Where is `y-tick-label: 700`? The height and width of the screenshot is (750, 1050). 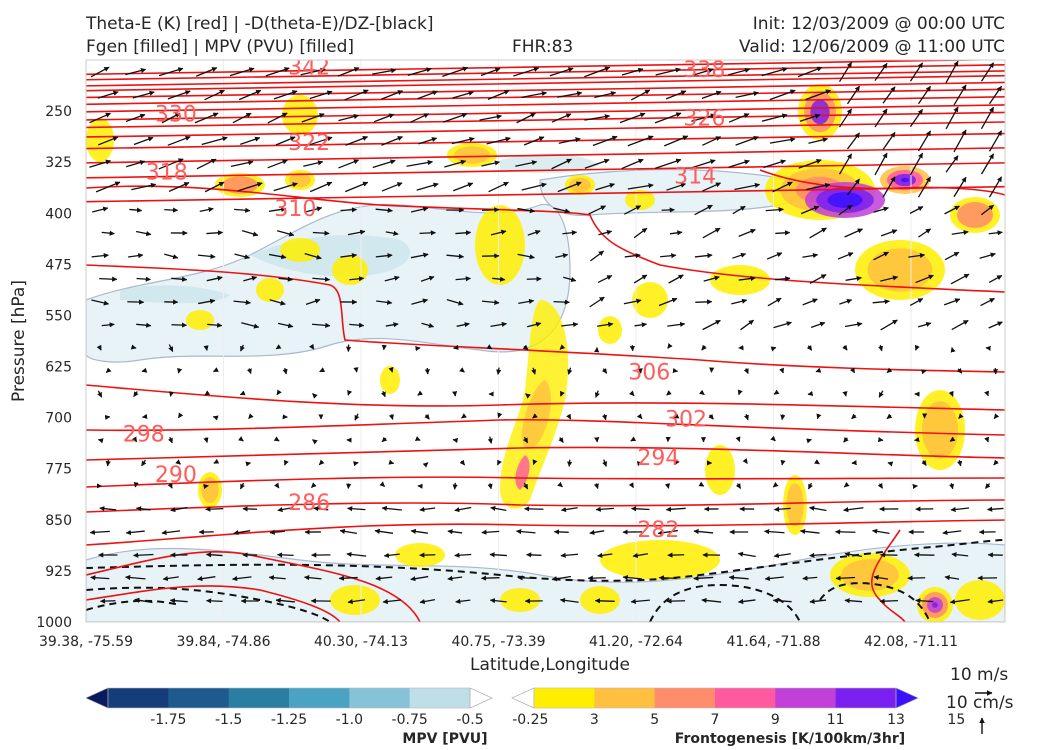
y-tick-label: 700 is located at coordinates (58, 419).